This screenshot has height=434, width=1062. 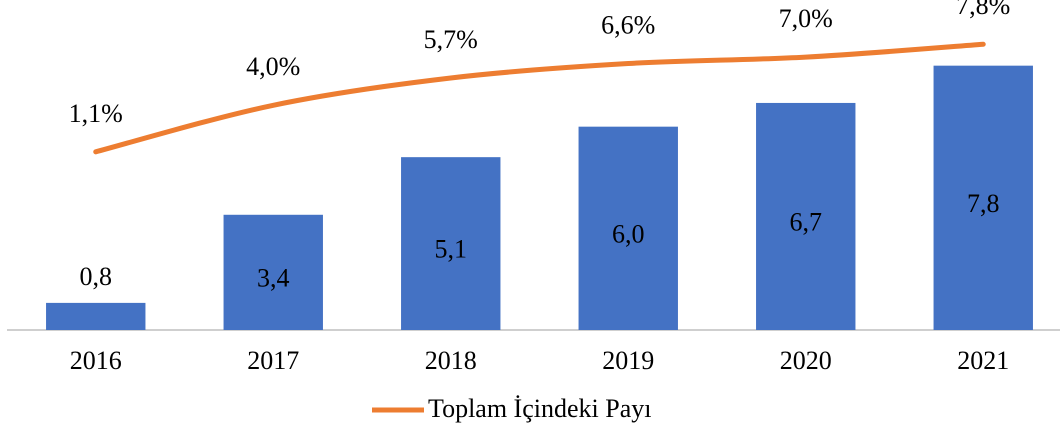 What do you see at coordinates (983, 360) in the screenshot?
I see `x-tick-label: 2021` at bounding box center [983, 360].